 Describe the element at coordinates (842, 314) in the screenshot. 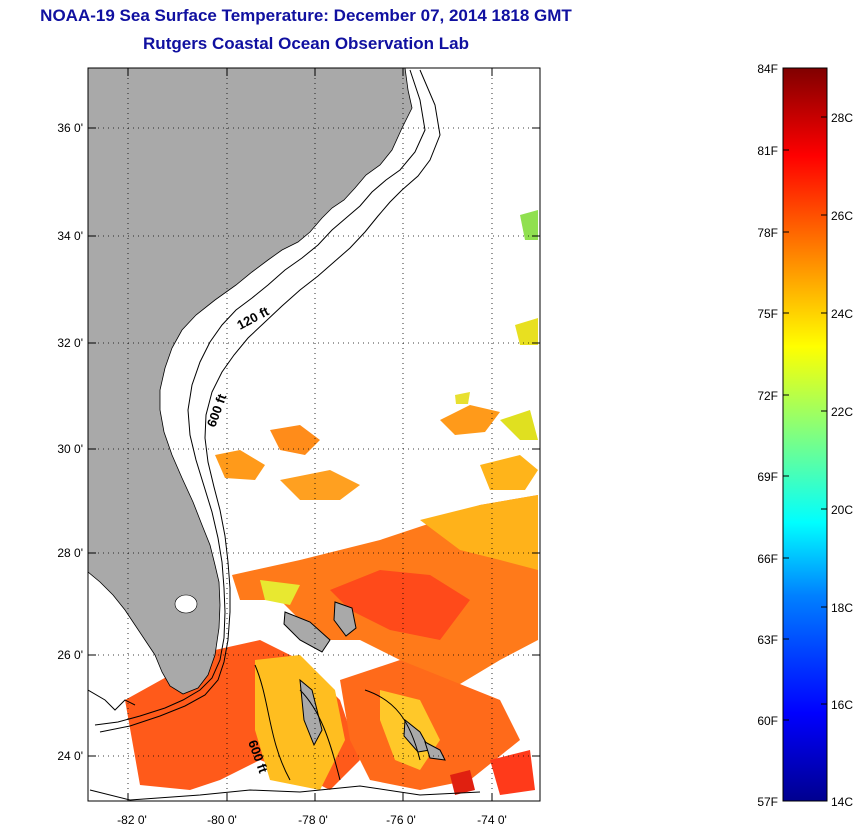

I see `c-label-24: 24C` at that location.